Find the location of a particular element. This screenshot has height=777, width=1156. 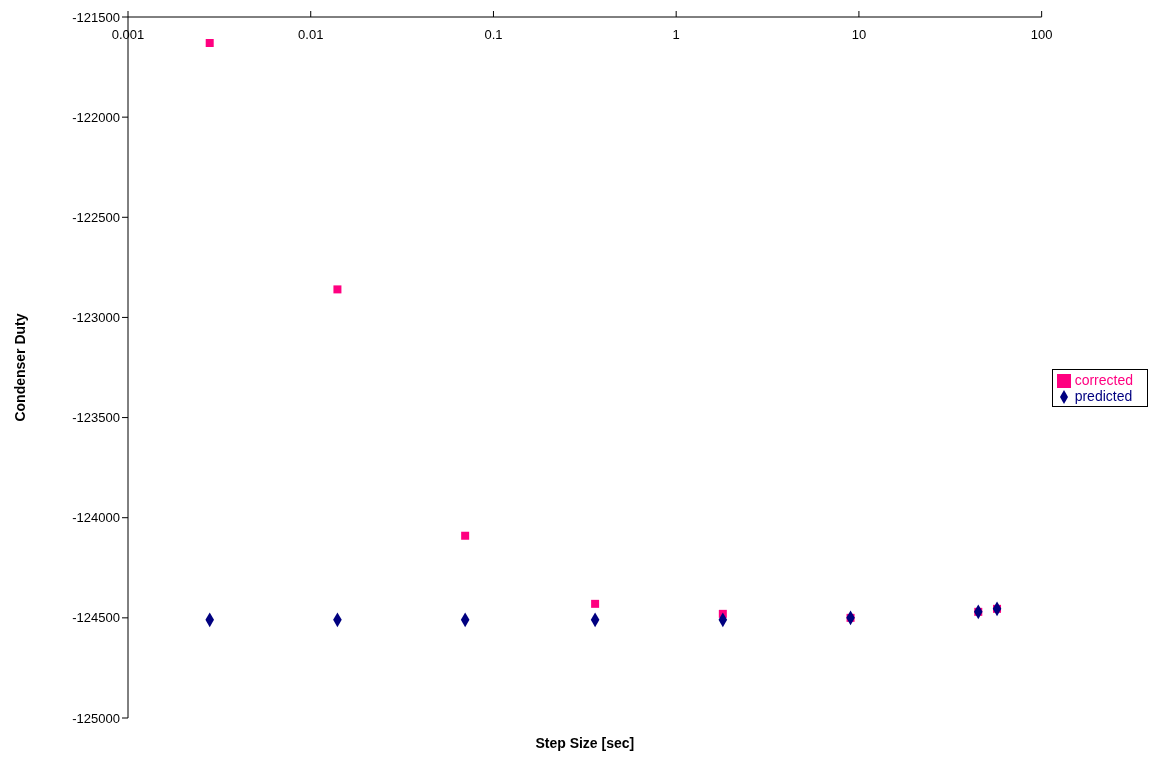

x-axis-title: Step Size [sec] is located at coordinates (585, 743).